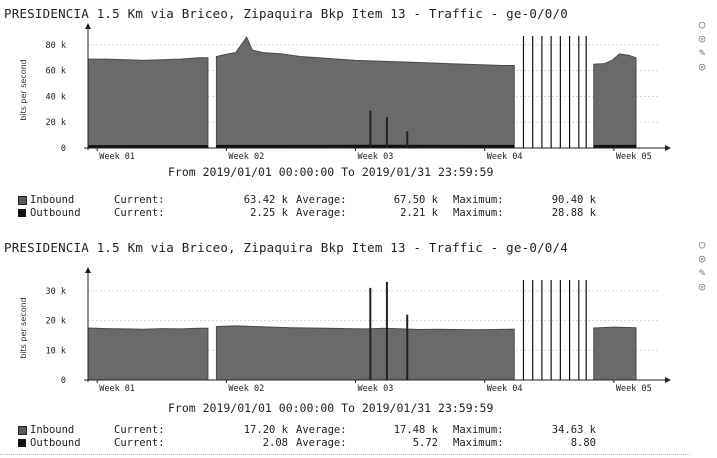 Image resolution: width=717 pixels, height=458 pixels. What do you see at coordinates (269, 213) in the screenshot?
I see `current-value: 2.25 k` at bounding box center [269, 213].